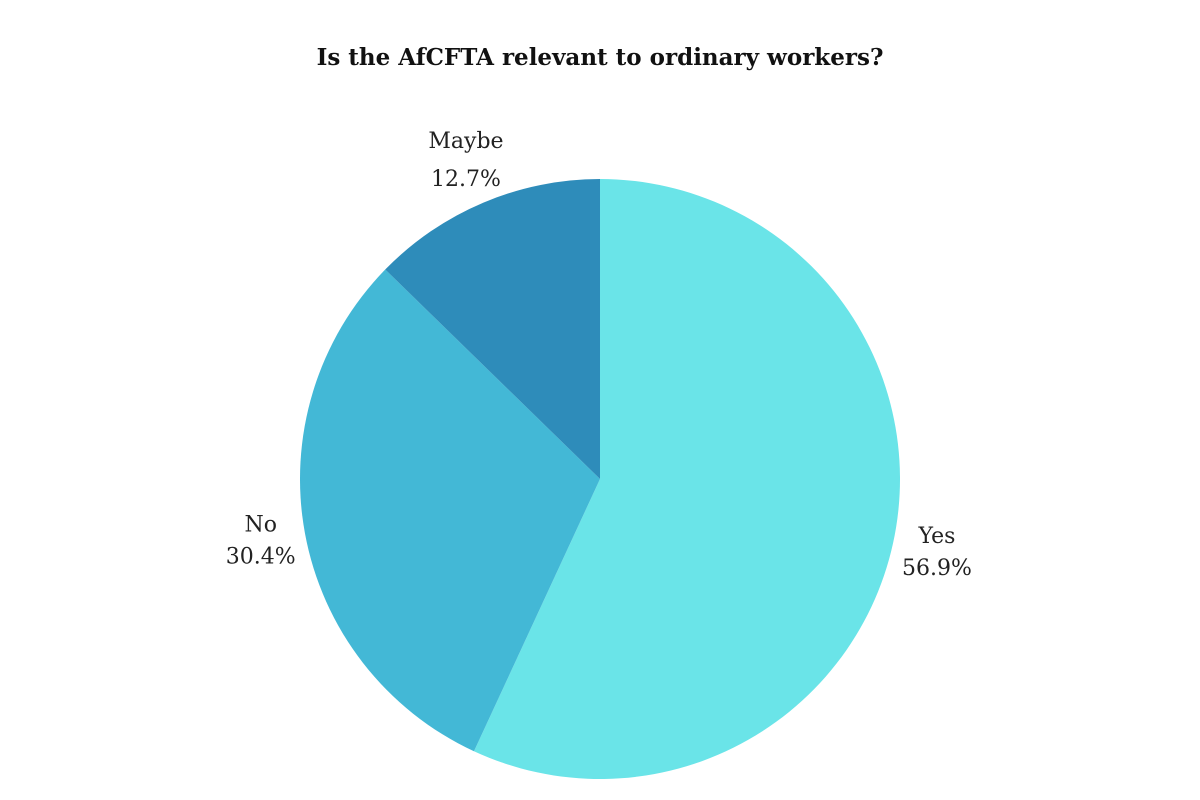  I want to click on slice-label-maybe: Maybe, so click(465, 141).